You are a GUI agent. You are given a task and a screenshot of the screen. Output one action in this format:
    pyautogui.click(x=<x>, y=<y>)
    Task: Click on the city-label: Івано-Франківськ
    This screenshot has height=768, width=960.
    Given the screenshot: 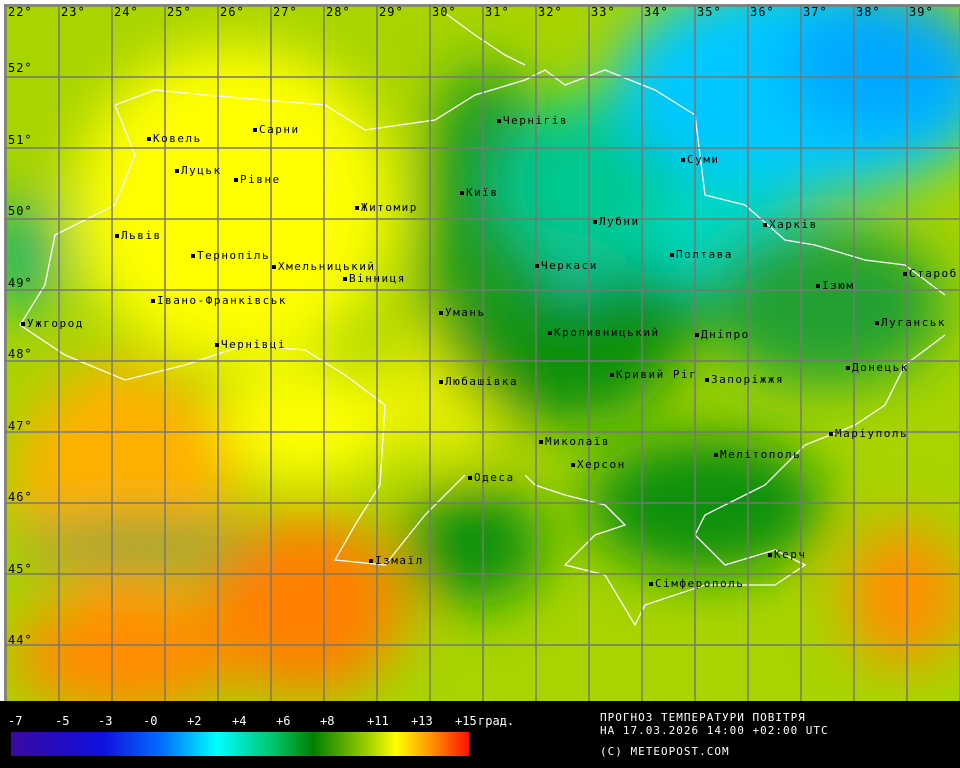 What is the action you would take?
    pyautogui.click(x=219, y=301)
    